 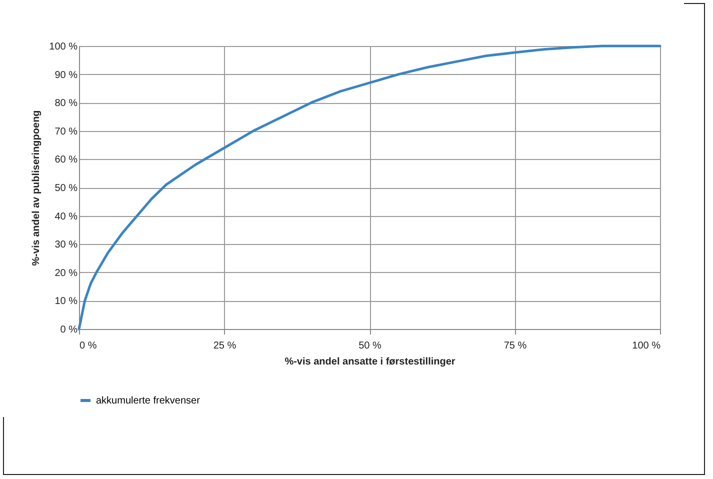 What do you see at coordinates (88, 346) in the screenshot?
I see `x-tick-label: 0 %` at bounding box center [88, 346].